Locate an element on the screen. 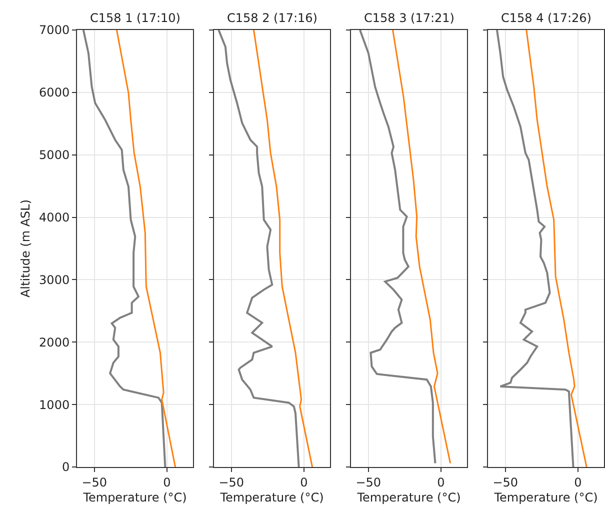 The width and height of the screenshot is (605, 517). y-tick-label: 3000 is located at coordinates (54, 279).